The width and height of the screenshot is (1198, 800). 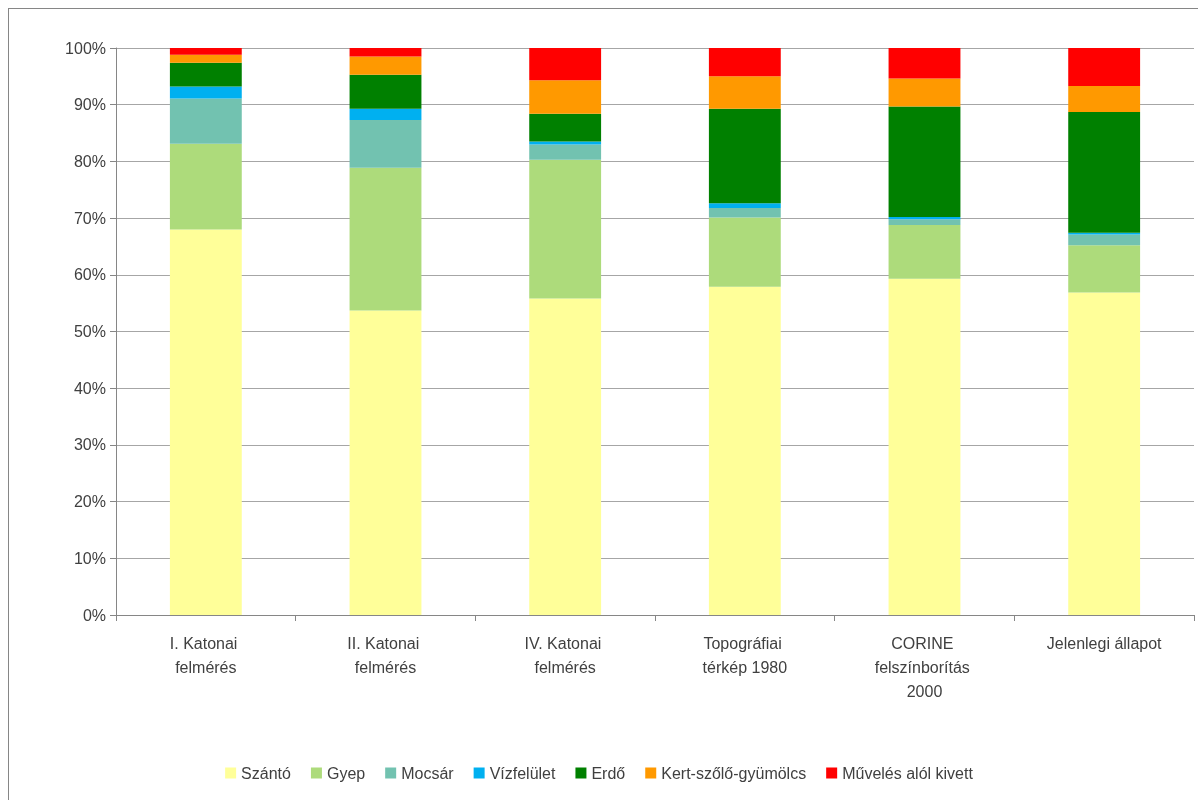 What do you see at coordinates (89, 105) in the screenshot?
I see `y-tick-label: 90%` at bounding box center [89, 105].